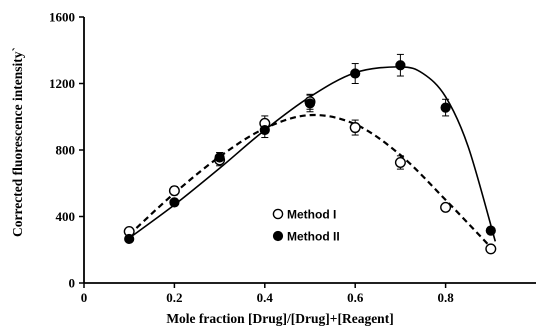  I want to click on y-tick-label: 0, so click(72, 283).